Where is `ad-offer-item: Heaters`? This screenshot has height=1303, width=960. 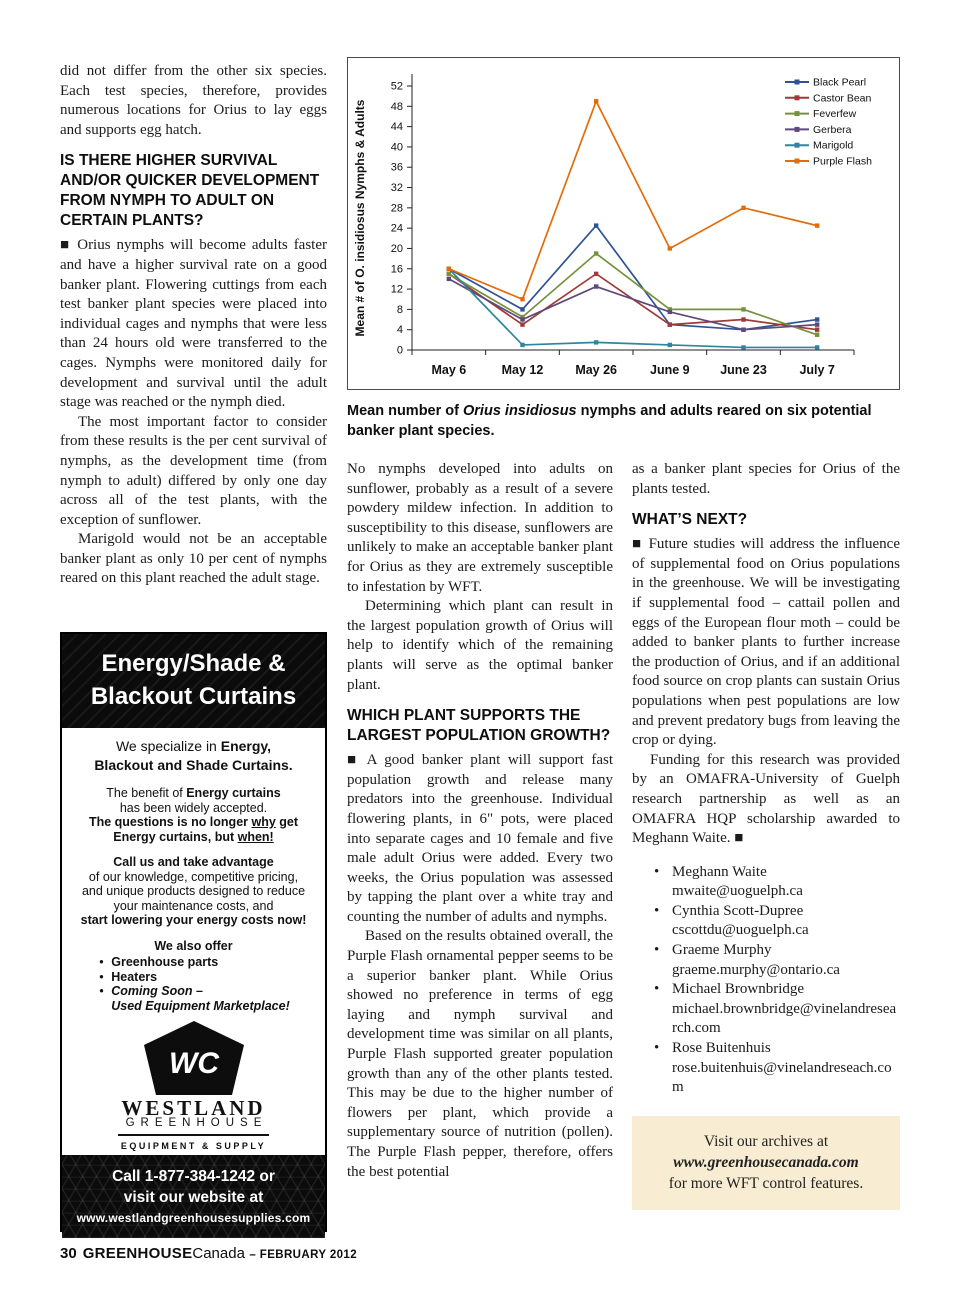 ad-offer-item: Heaters is located at coordinates (134, 976).